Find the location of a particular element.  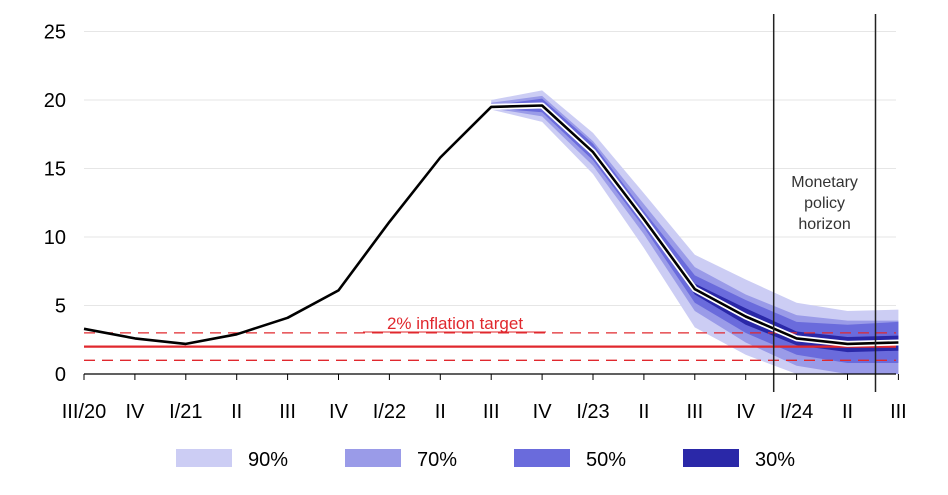

y-tick-label: 25 is located at coordinates (55, 33).